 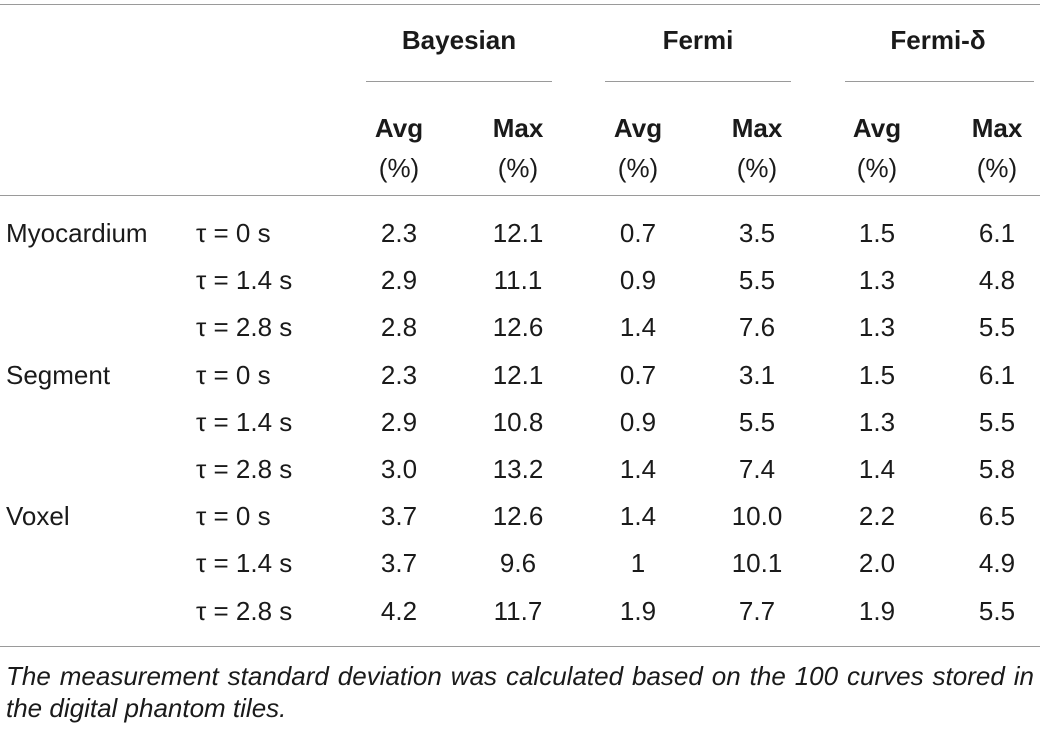 What do you see at coordinates (698, 81) in the screenshot?
I see `group-underline-fermi` at bounding box center [698, 81].